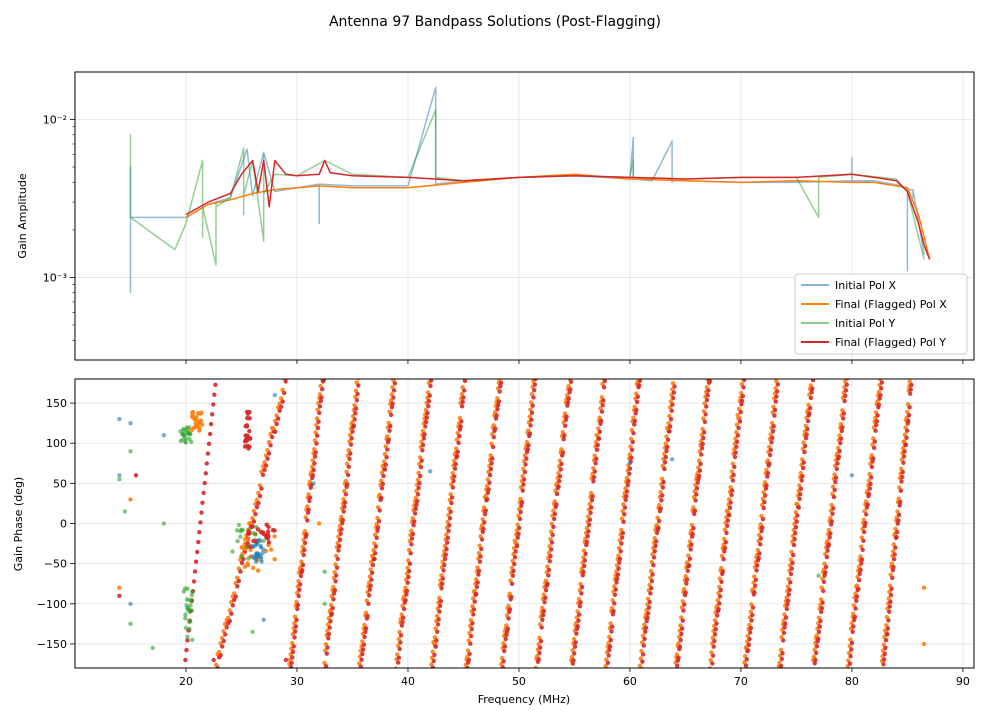  What do you see at coordinates (56, 443) in the screenshot?
I see `phase-y-tick-label: 100` at bounding box center [56, 443].